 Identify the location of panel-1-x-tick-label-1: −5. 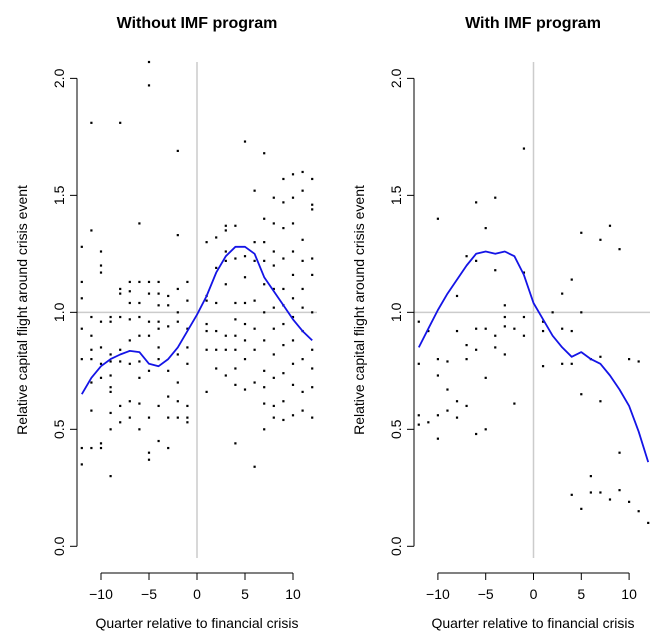
(149, 594).